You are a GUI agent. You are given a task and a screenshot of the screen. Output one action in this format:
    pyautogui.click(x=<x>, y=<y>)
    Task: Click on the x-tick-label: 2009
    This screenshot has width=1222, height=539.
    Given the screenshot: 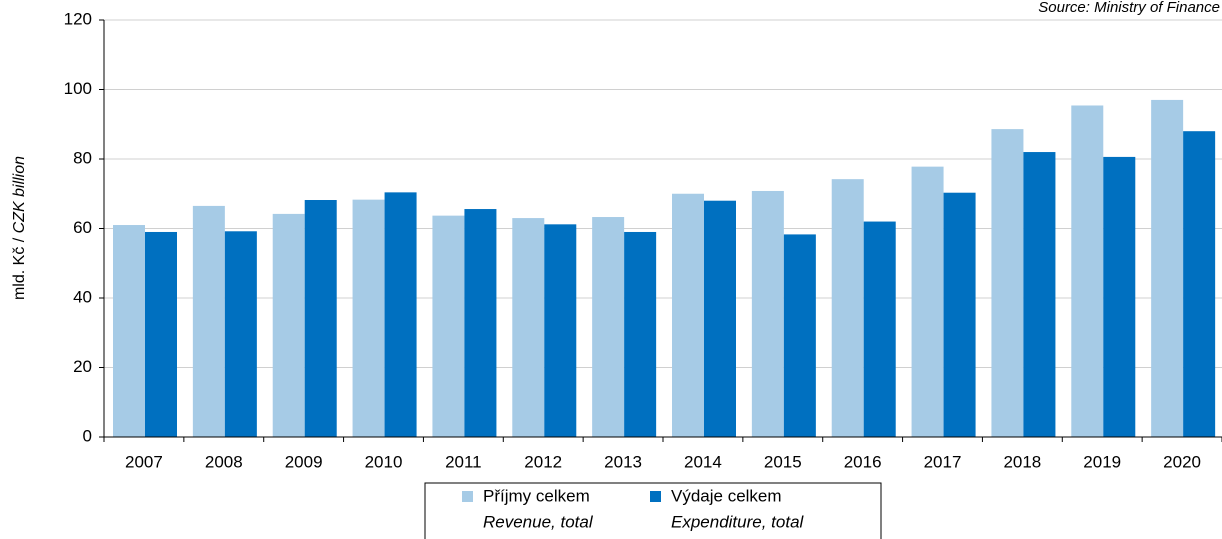 What is the action you would take?
    pyautogui.click(x=304, y=461)
    